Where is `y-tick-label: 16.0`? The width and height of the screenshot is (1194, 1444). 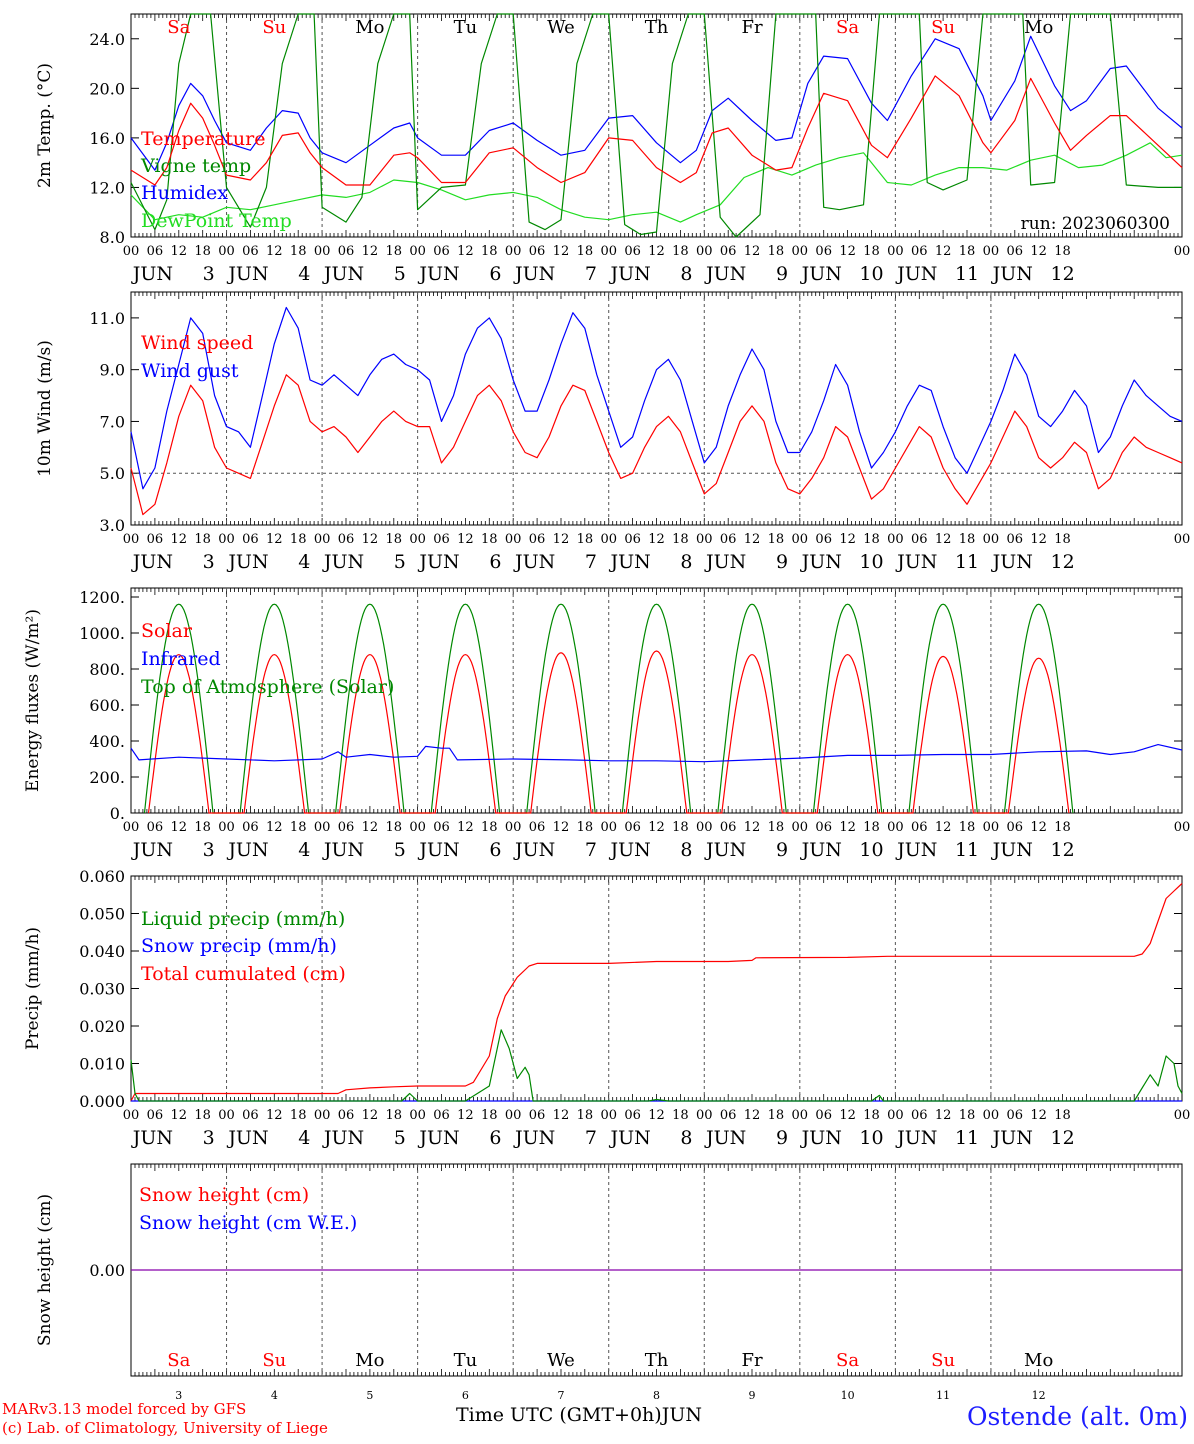 y-tick-label: 16.0 is located at coordinates (107, 138).